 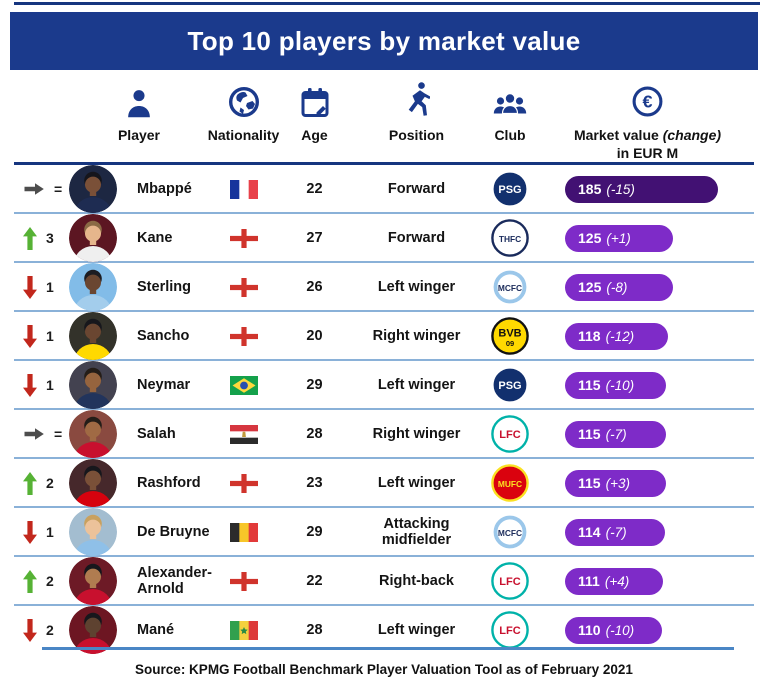 I want to click on table-row: 2 Mané 28 Left winger LFC 110 (-10), so click(x=384, y=630).